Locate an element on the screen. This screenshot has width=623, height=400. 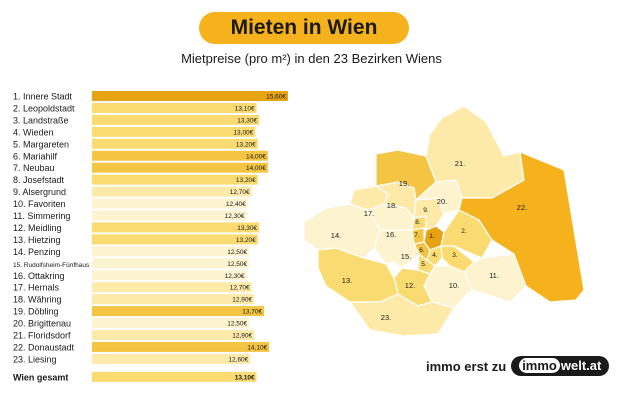
bar-value-1: 15,60€ is located at coordinates (276, 97).